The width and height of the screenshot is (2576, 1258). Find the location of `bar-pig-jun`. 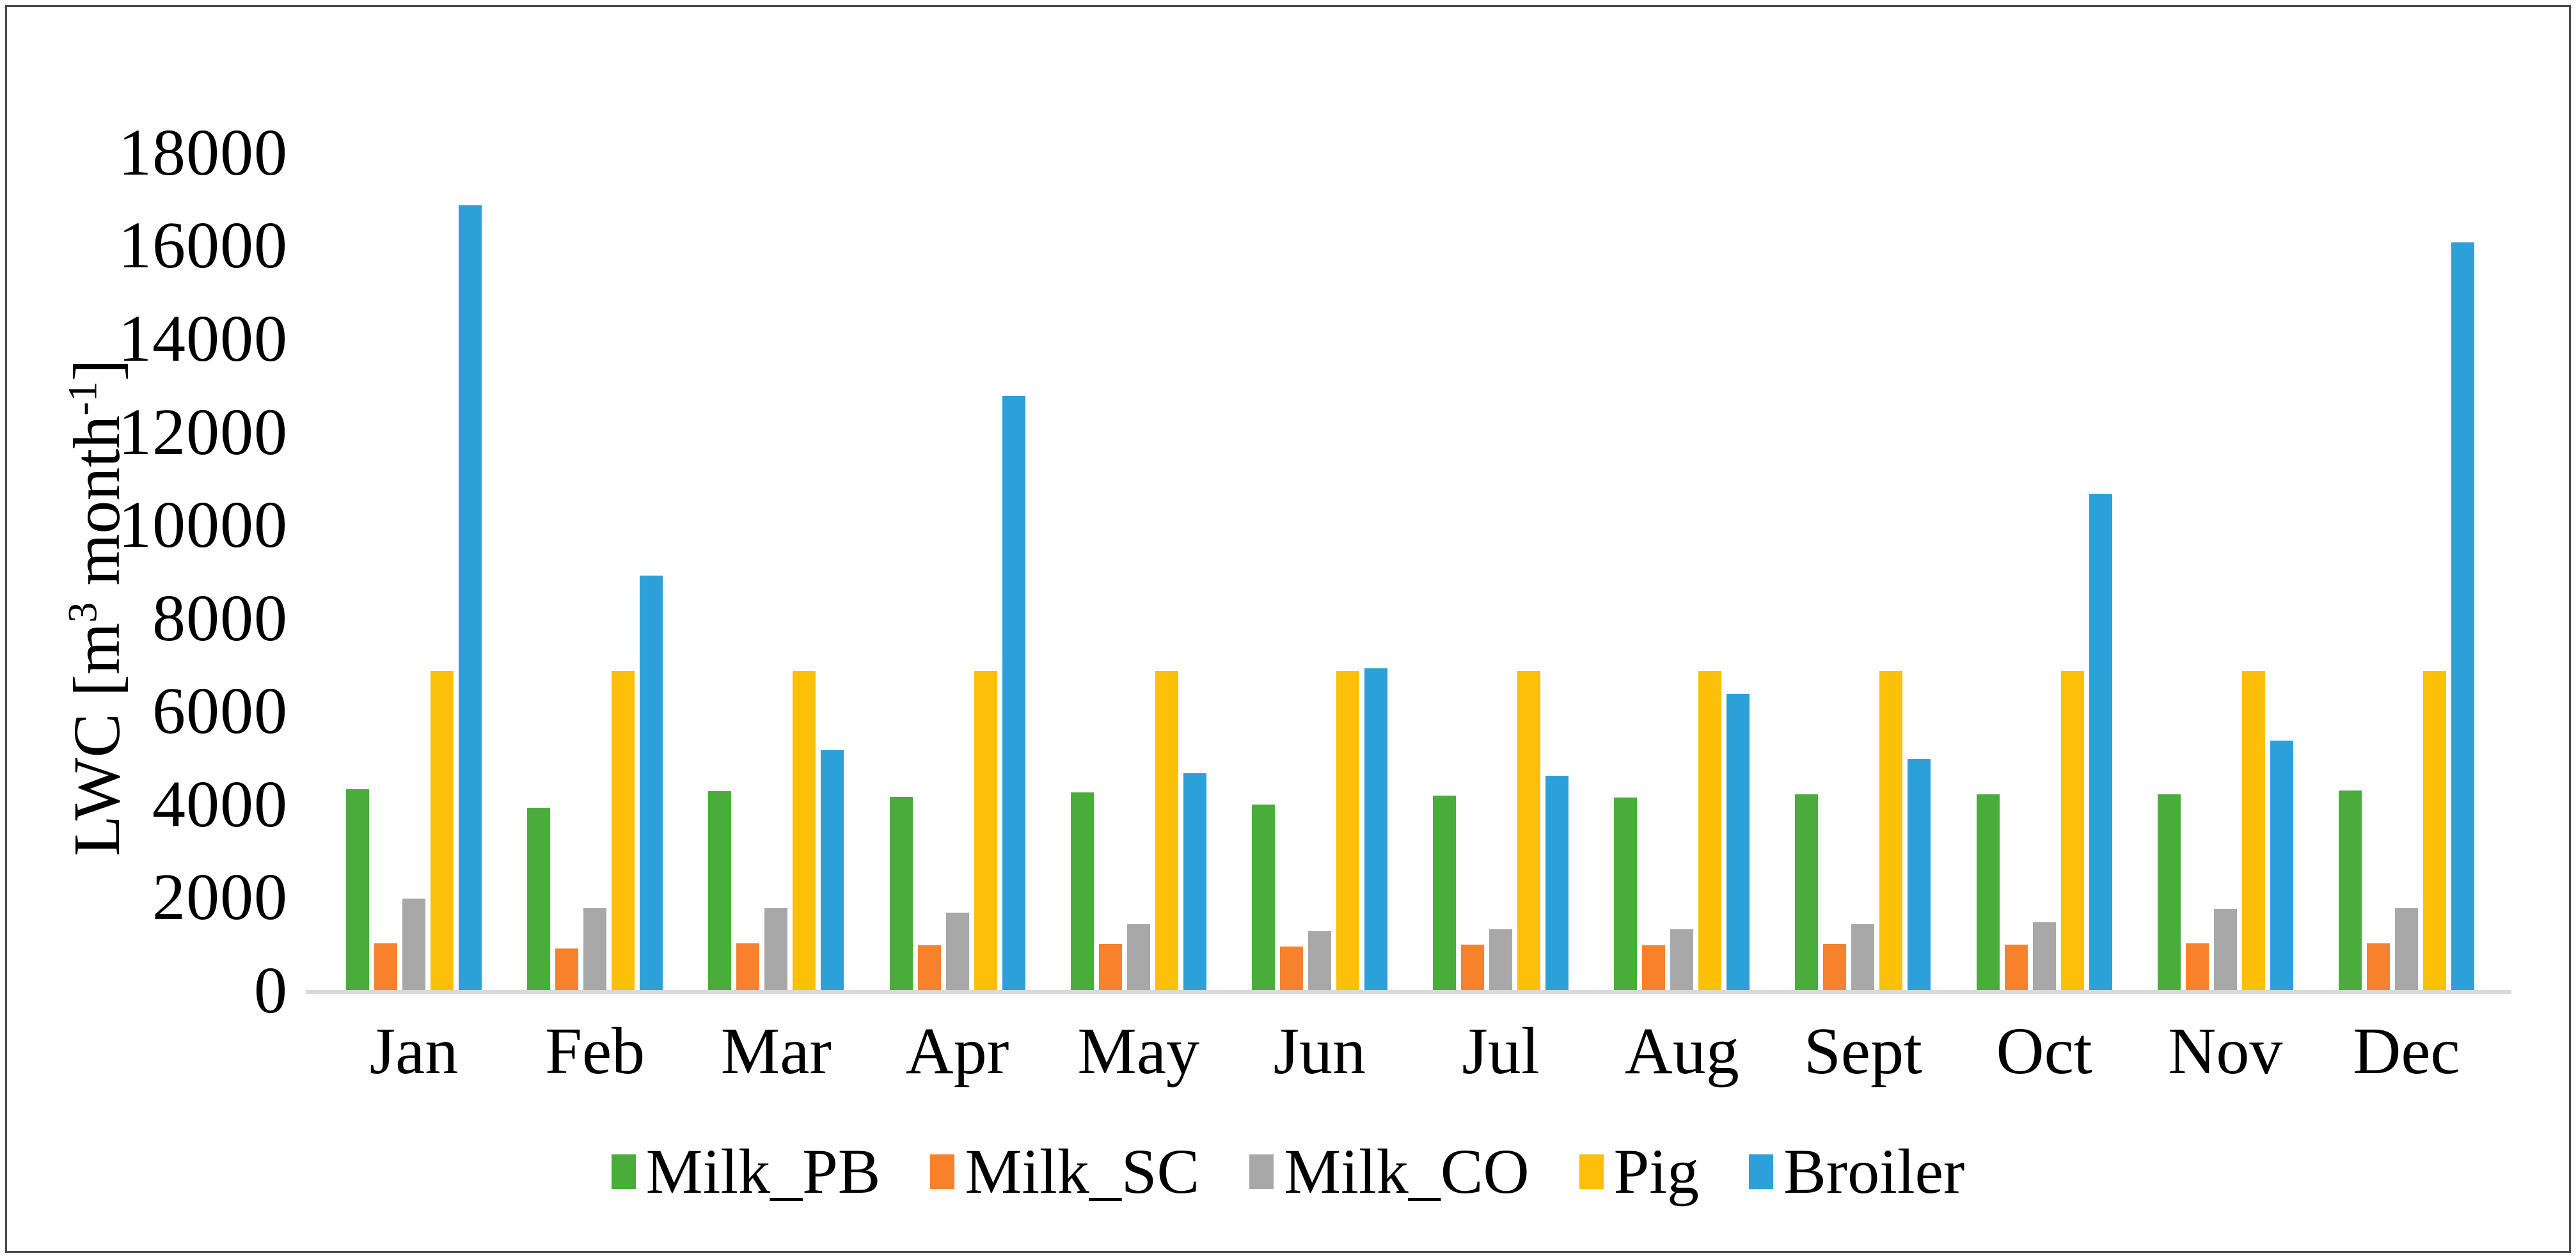

bar-pig-jun is located at coordinates (1347, 831).